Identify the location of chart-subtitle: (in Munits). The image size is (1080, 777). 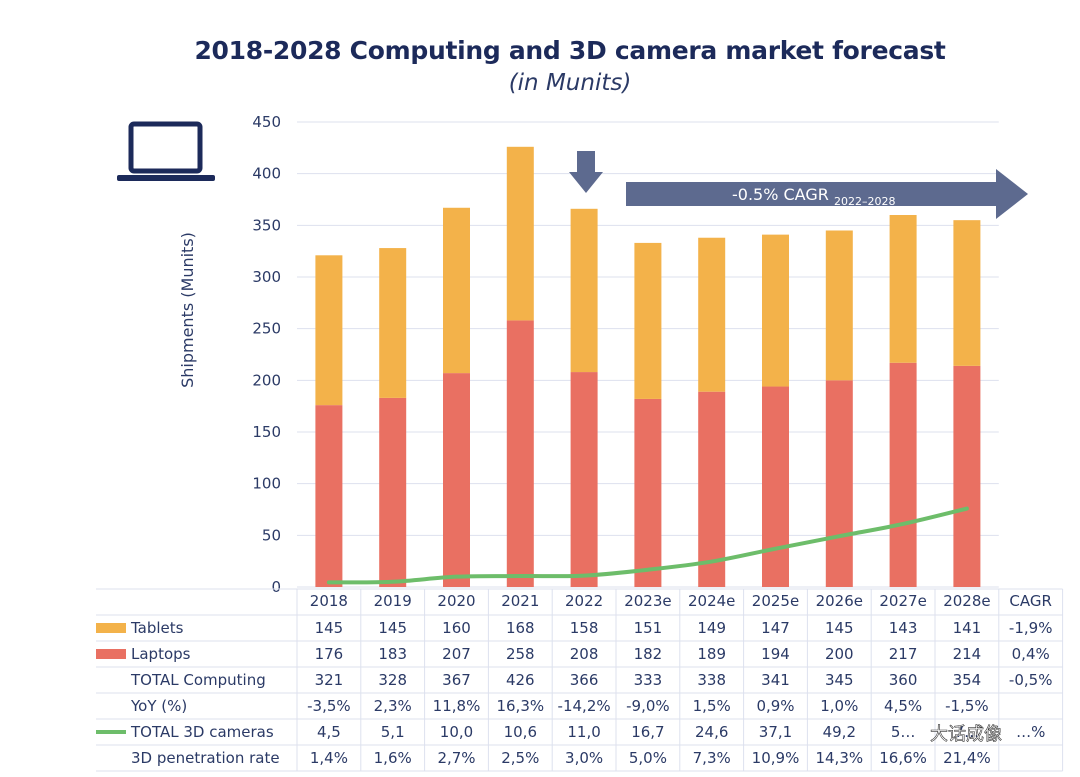
(570, 83).